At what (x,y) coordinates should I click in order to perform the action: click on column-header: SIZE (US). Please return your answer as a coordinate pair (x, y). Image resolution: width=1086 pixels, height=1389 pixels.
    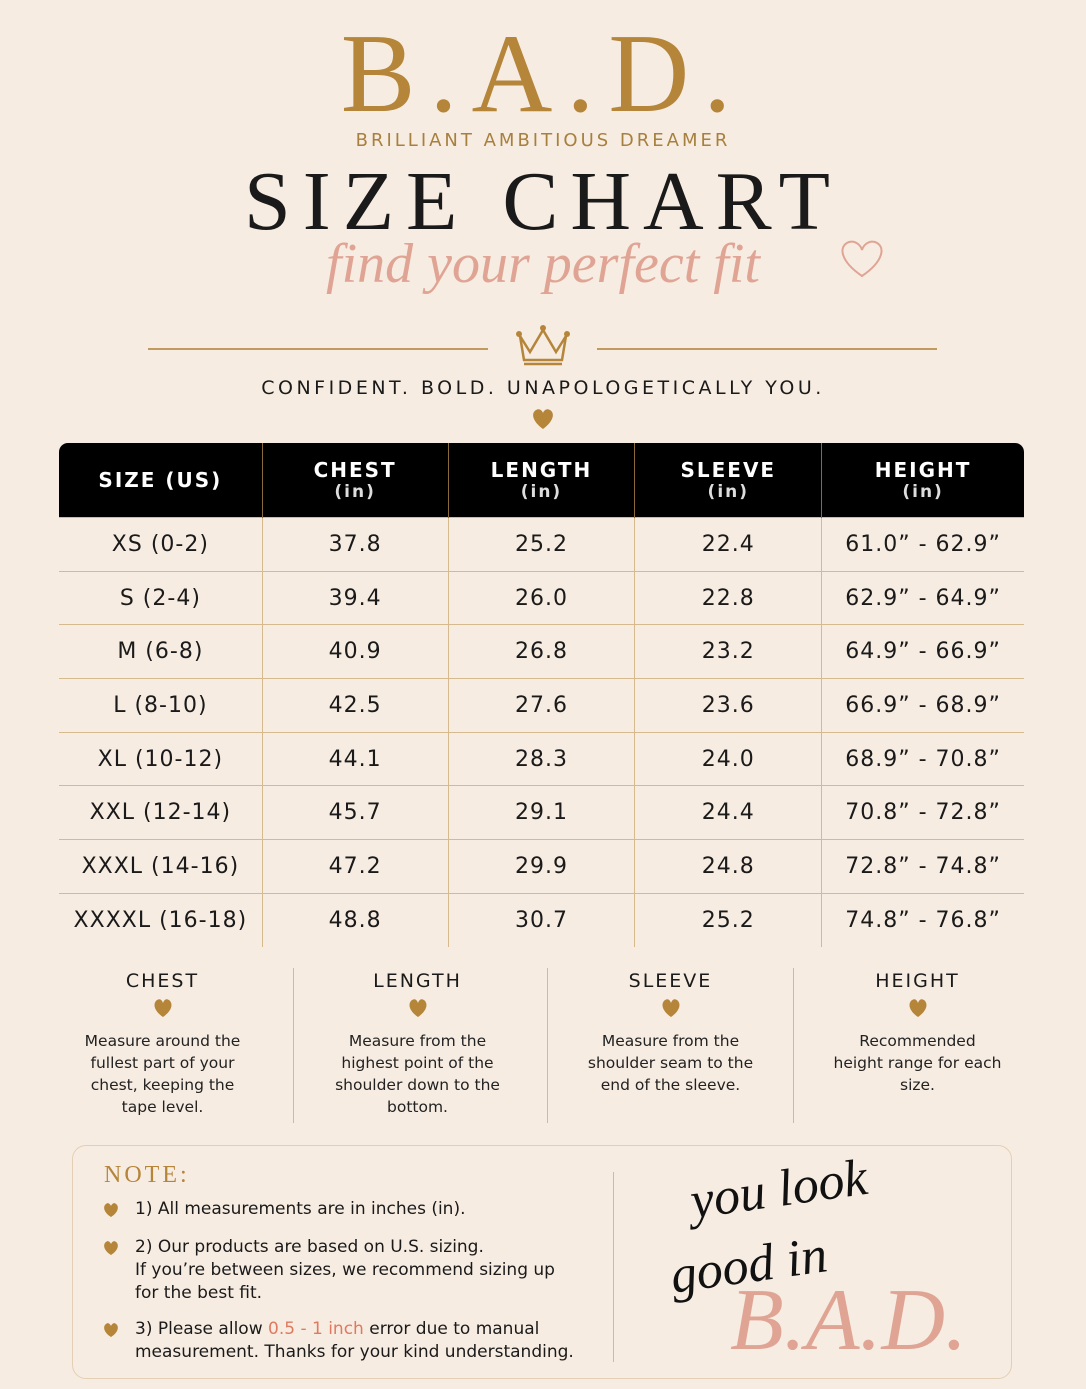
    Looking at the image, I should click on (161, 480).